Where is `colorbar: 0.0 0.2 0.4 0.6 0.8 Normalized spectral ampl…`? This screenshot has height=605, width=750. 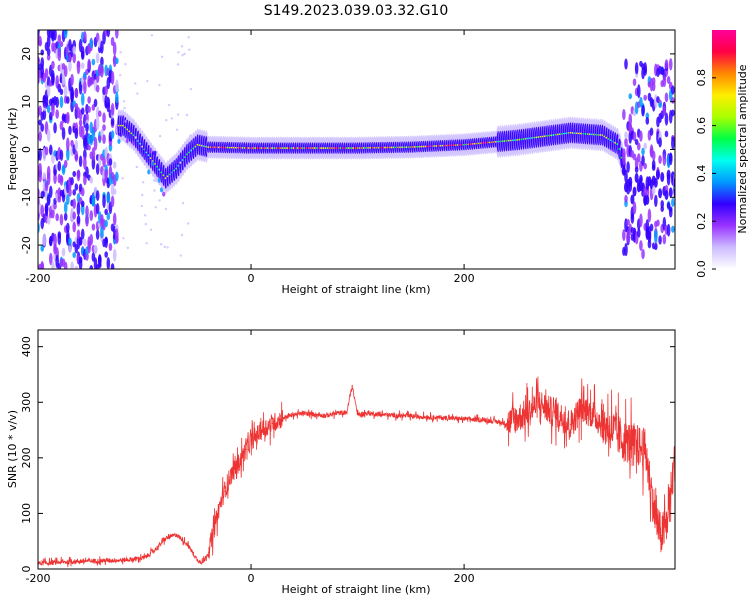
colorbar: 0.0 0.2 0.4 0.6 0.8 Normalized spectral ampl… is located at coordinates (722, 154).